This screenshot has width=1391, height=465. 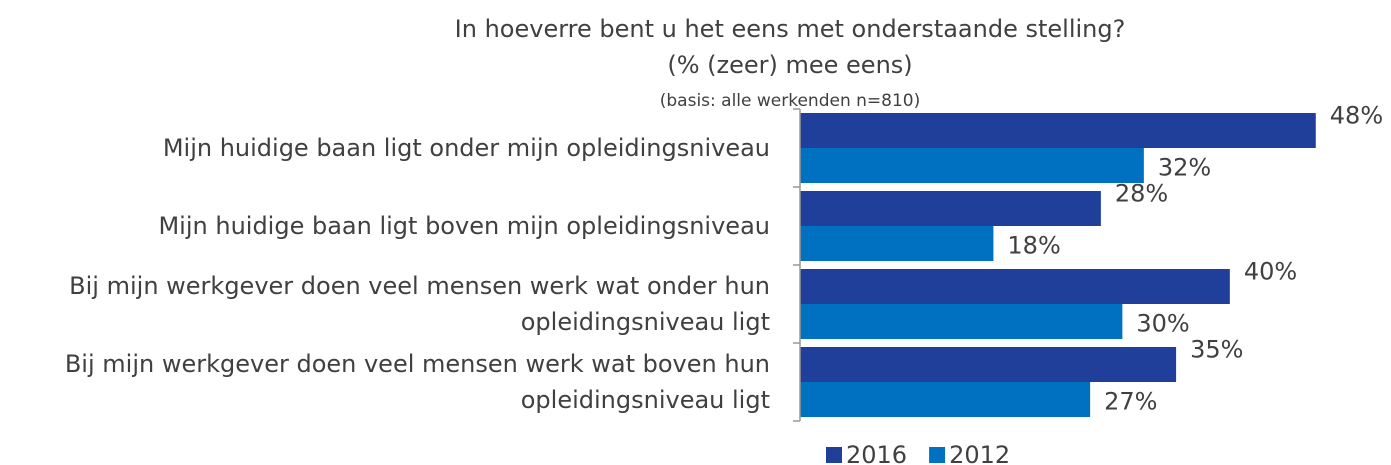 I want to click on value-label: 28%, so click(x=1141, y=194).